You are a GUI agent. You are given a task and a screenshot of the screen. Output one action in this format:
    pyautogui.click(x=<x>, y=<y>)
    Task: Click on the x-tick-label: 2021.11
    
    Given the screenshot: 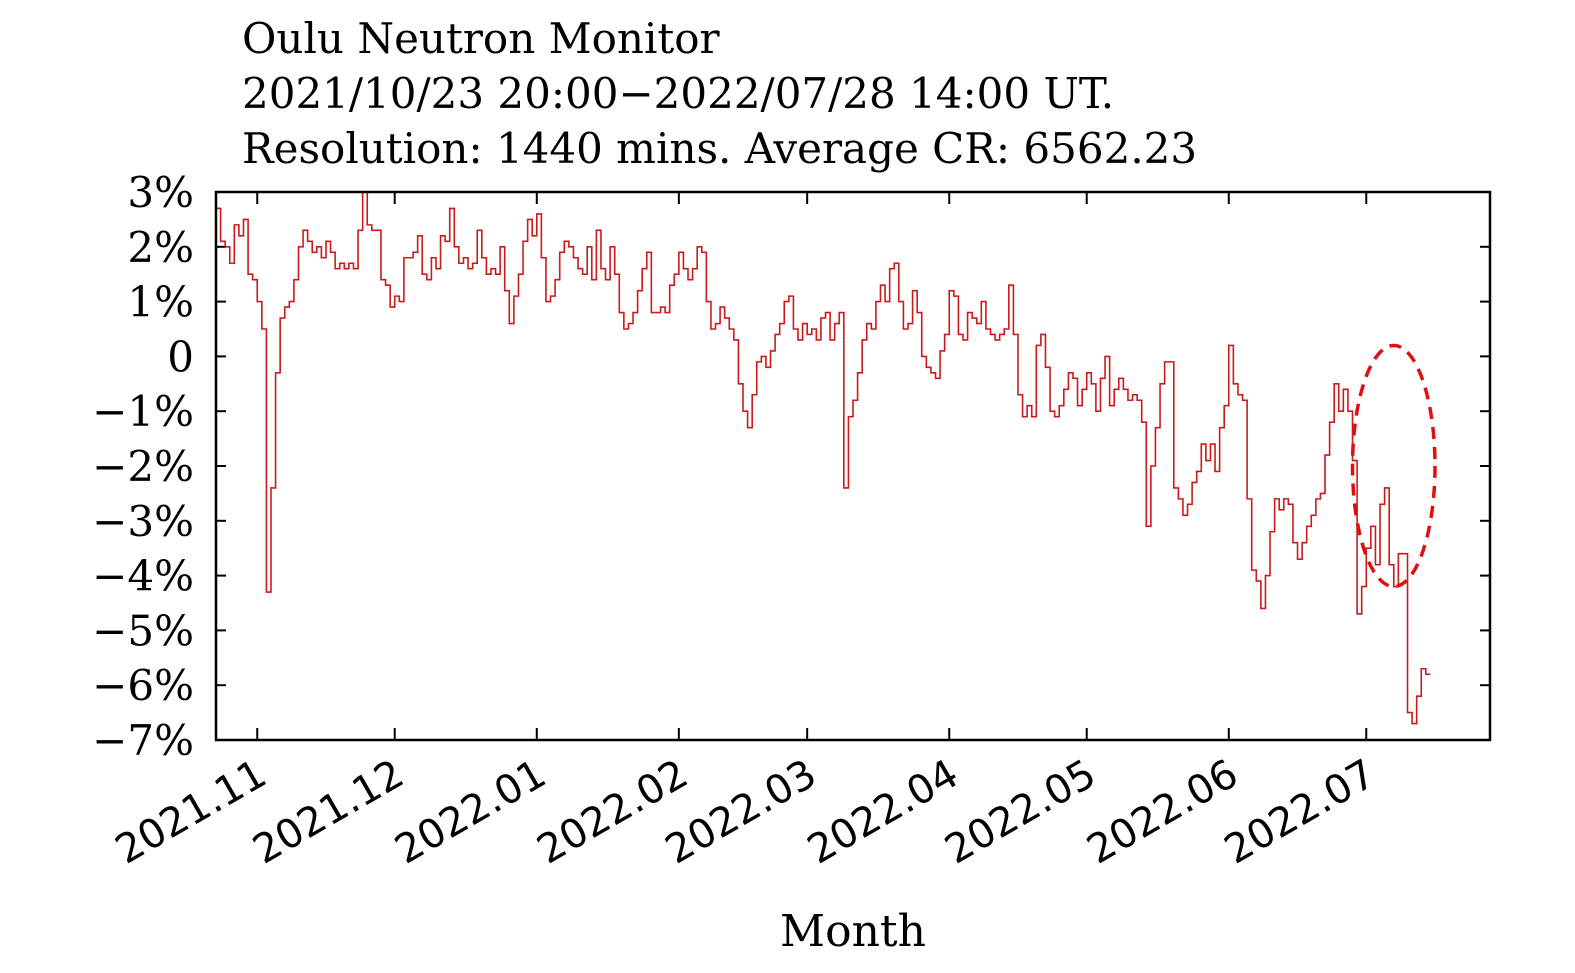 What is the action you would take?
    pyautogui.click(x=191, y=812)
    